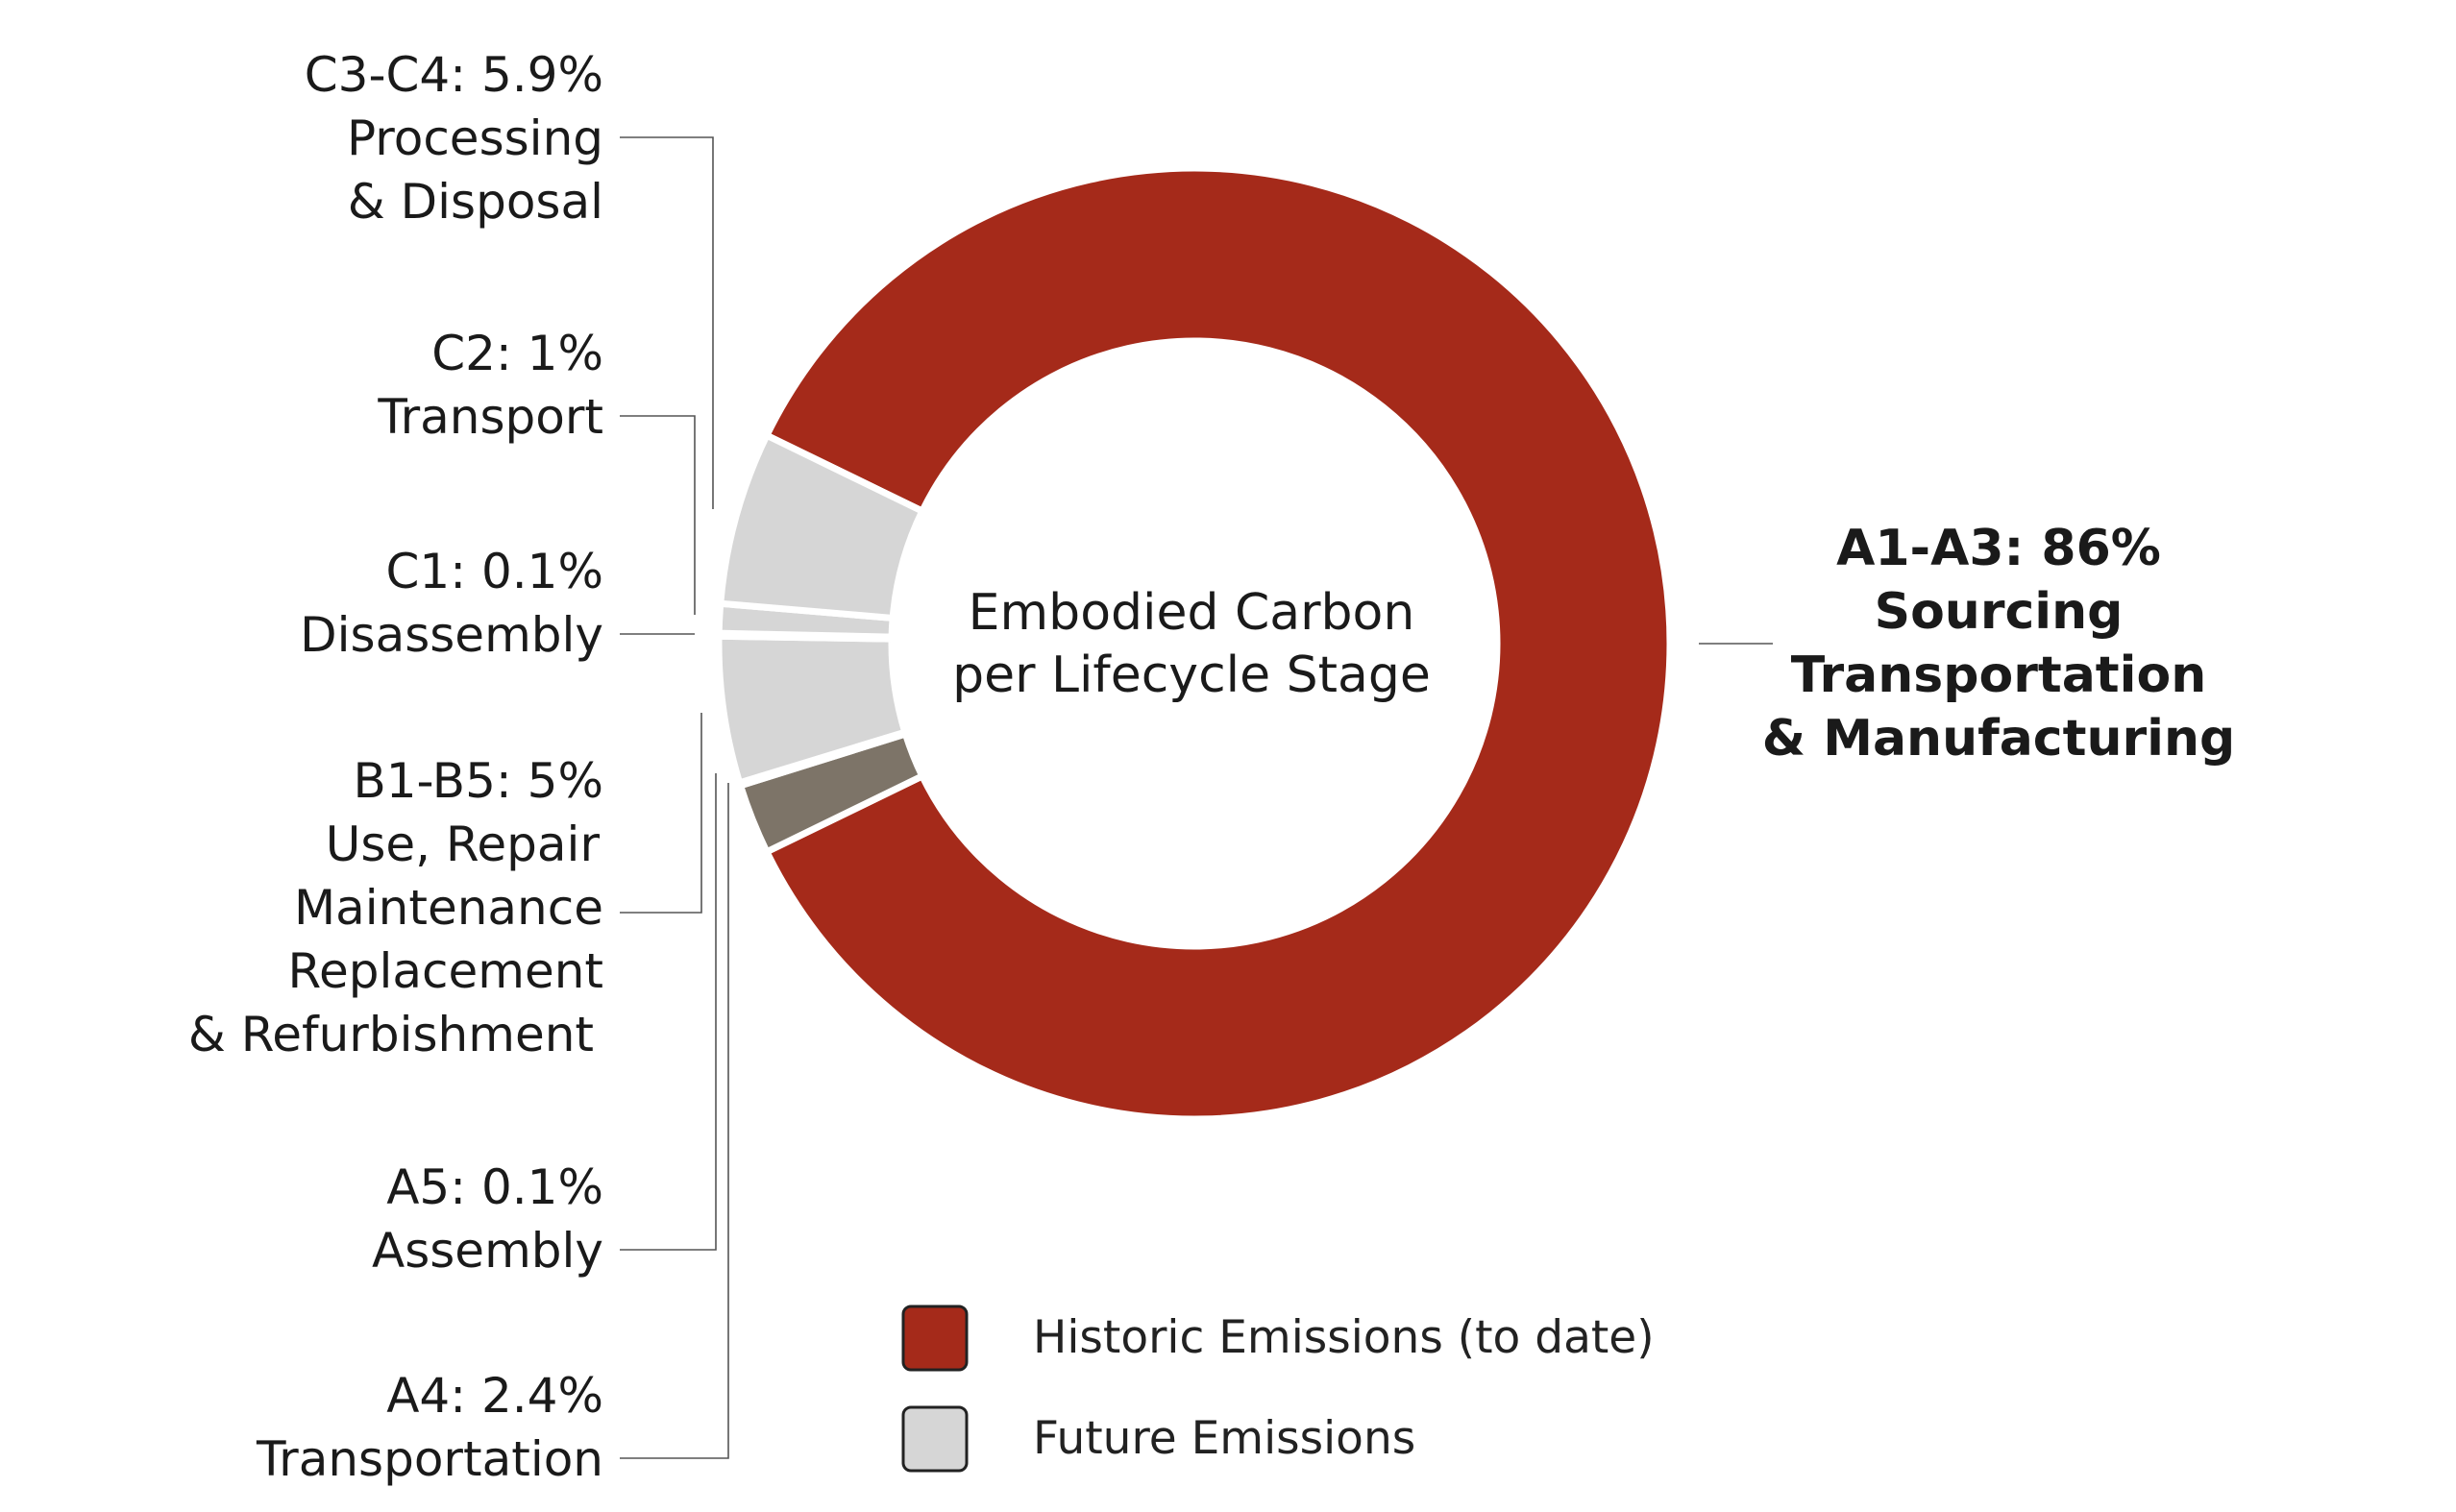 Image resolution: width=2456 pixels, height=1512 pixels. What do you see at coordinates (2092, 548) in the screenshot?
I see `label-a1-a3-percent: 86%` at bounding box center [2092, 548].